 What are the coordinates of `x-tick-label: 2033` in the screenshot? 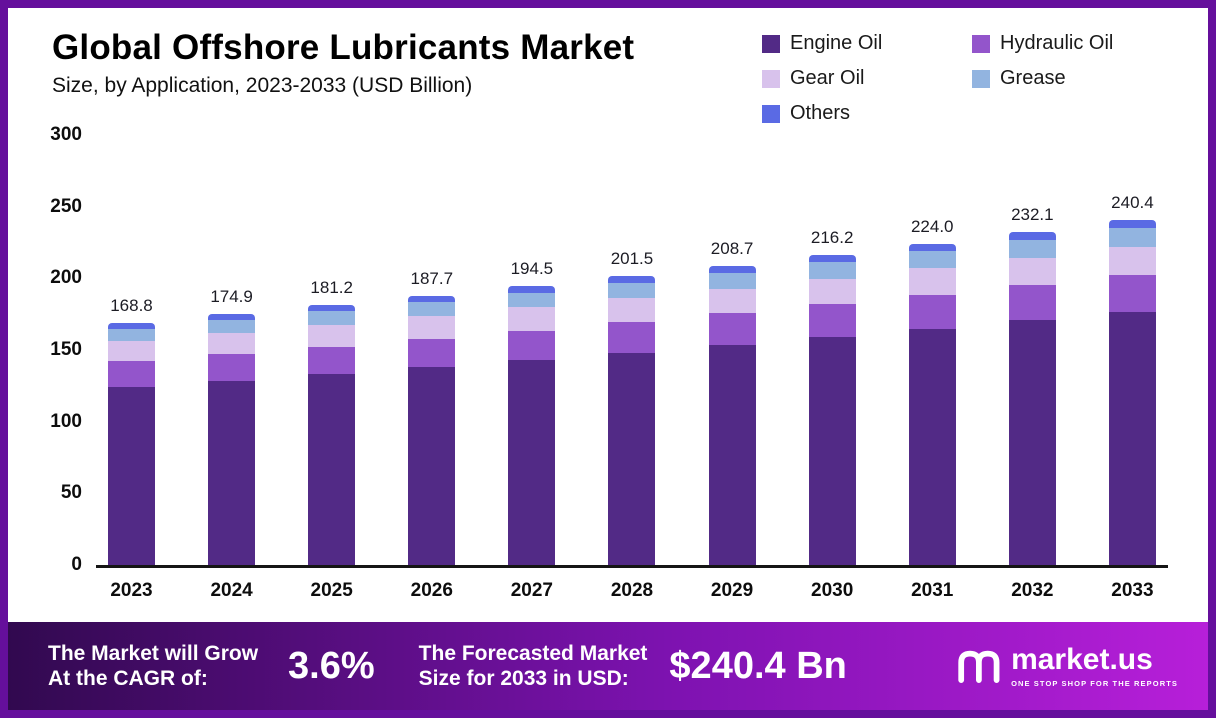 It's located at (1132, 590).